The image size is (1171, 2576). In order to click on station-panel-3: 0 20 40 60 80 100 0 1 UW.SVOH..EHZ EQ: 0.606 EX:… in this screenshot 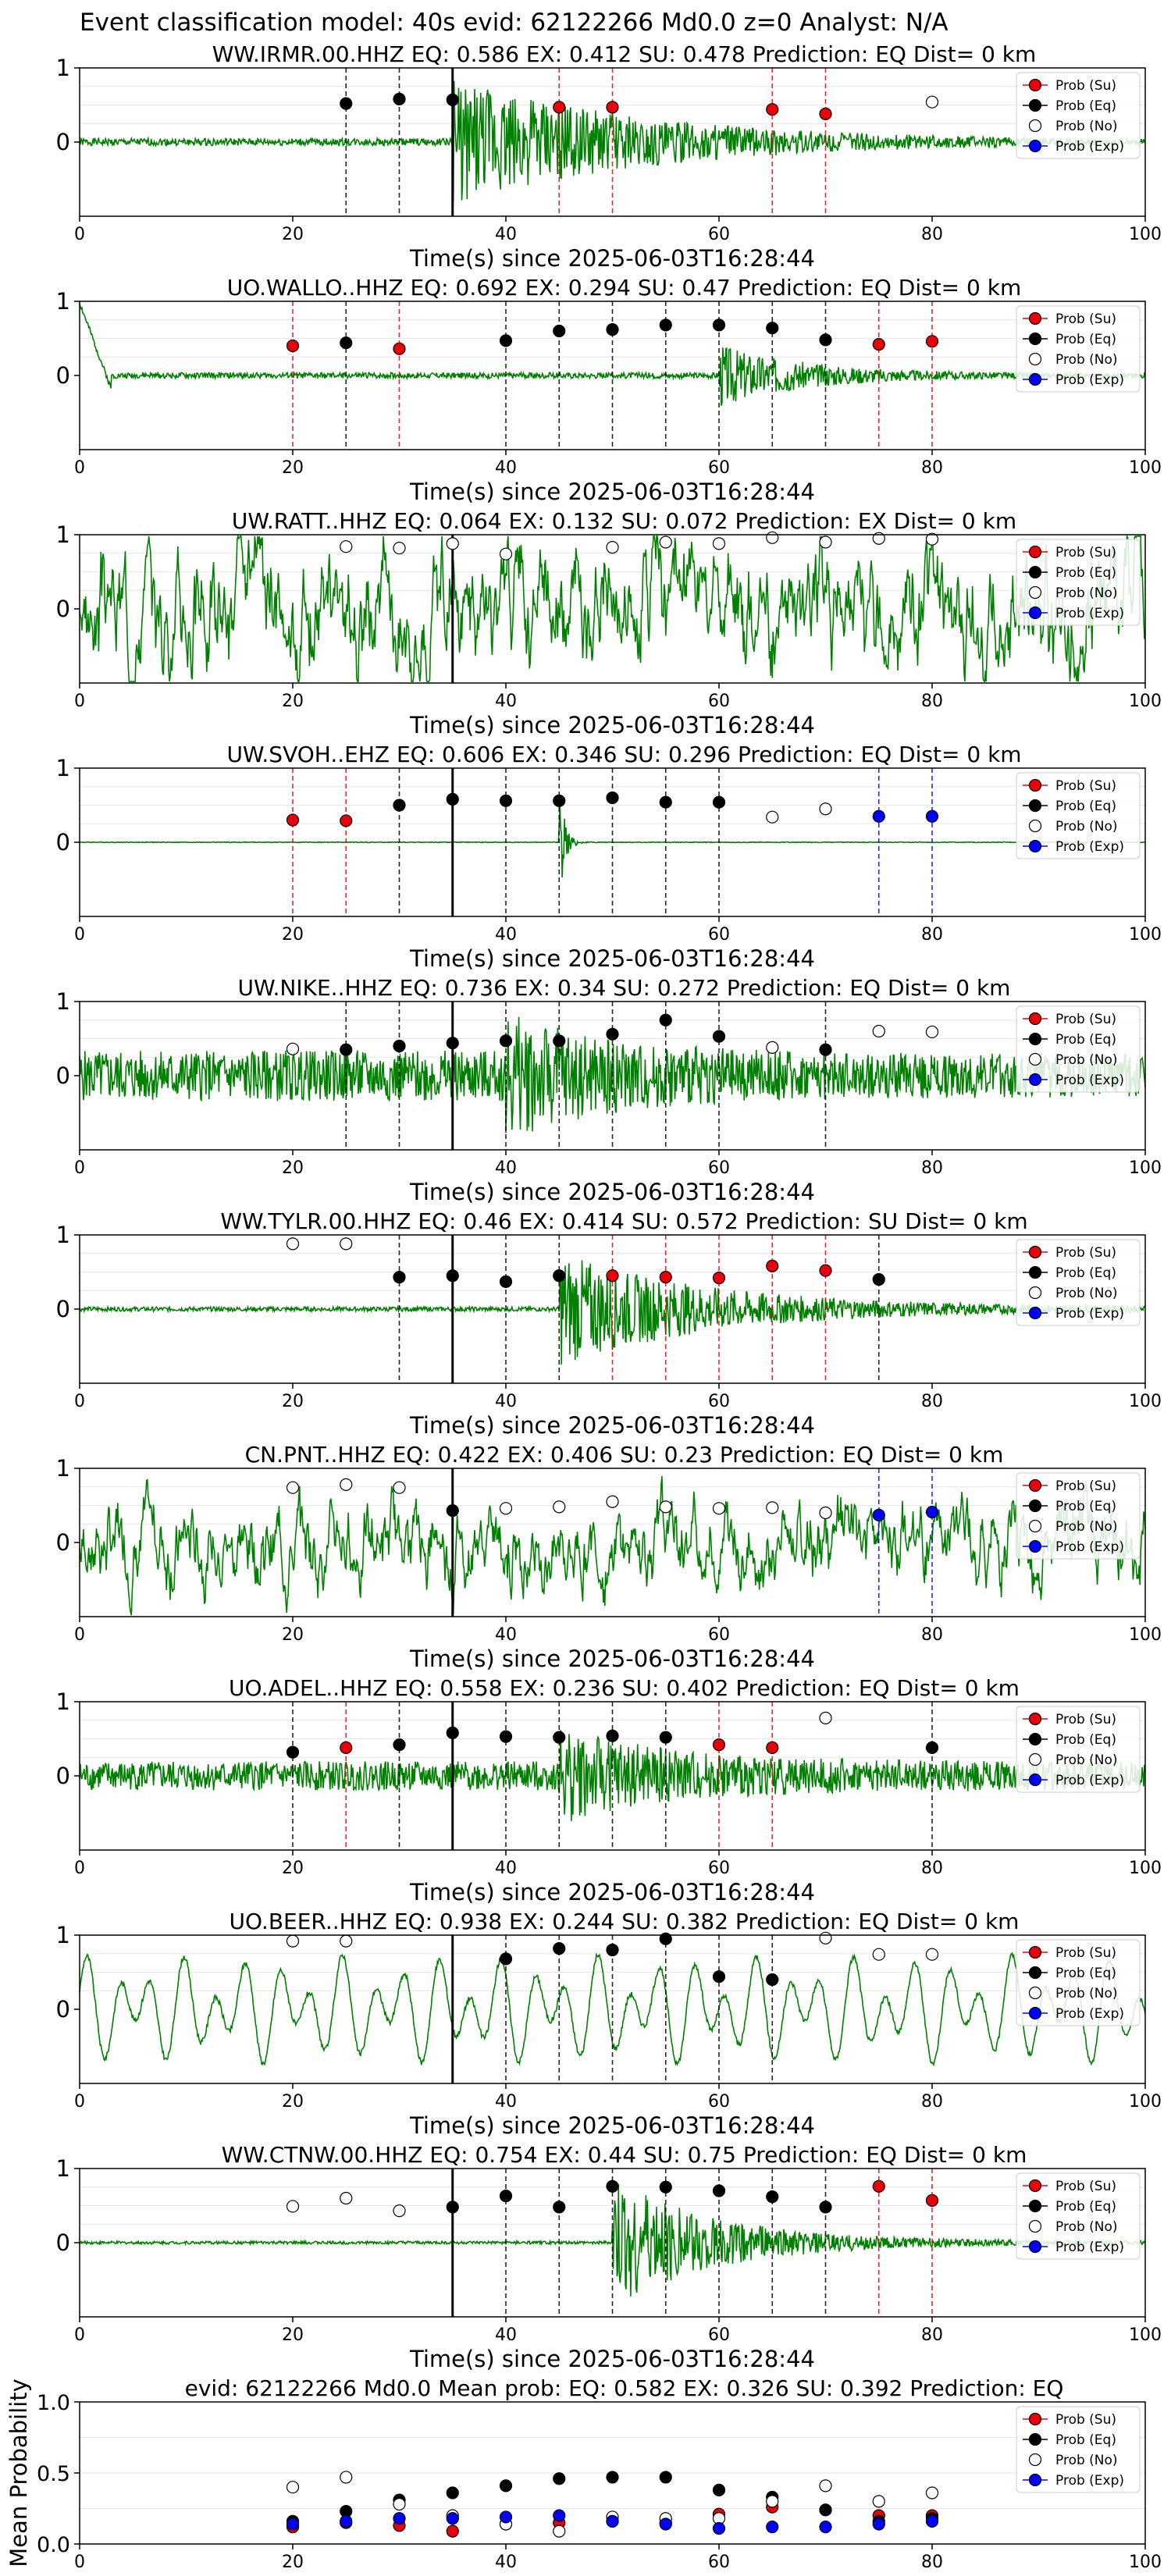, I will do `click(609, 857)`.